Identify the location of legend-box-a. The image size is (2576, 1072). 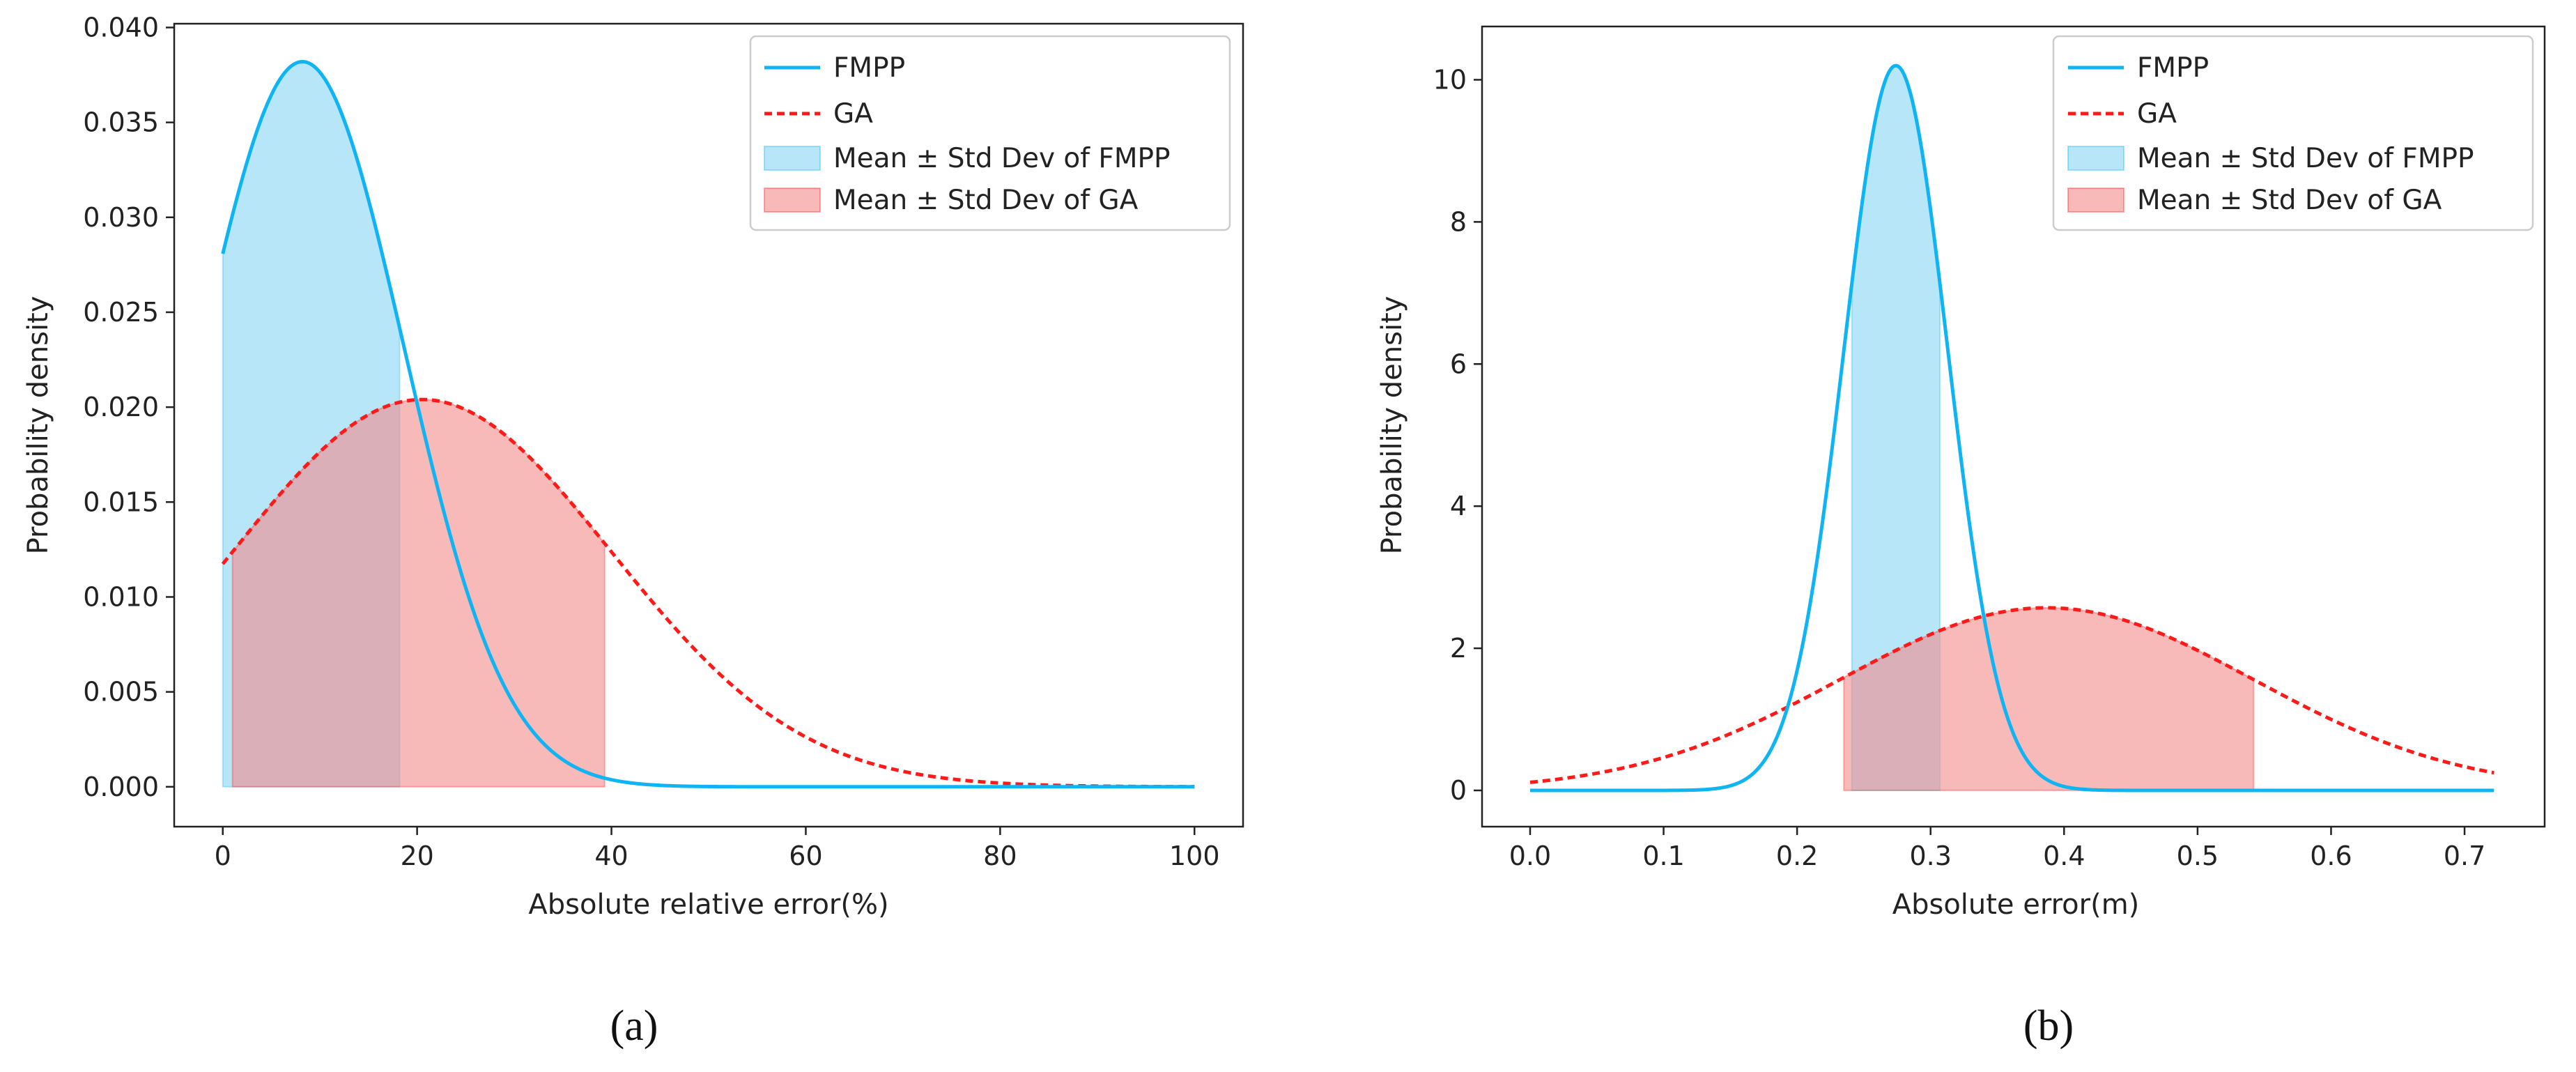
(990, 133).